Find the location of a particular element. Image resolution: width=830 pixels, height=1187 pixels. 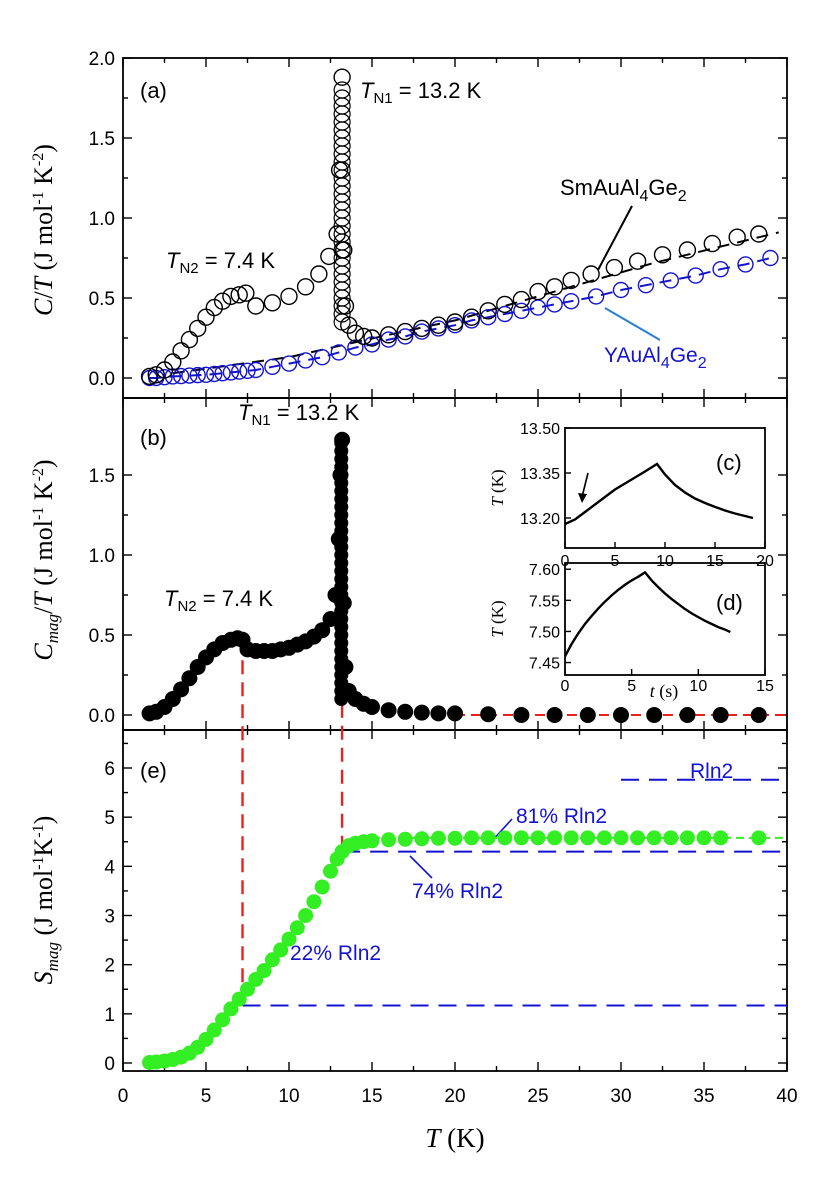

tn1-annotation-b: TN1 = 13.2 K is located at coordinates (299, 414).